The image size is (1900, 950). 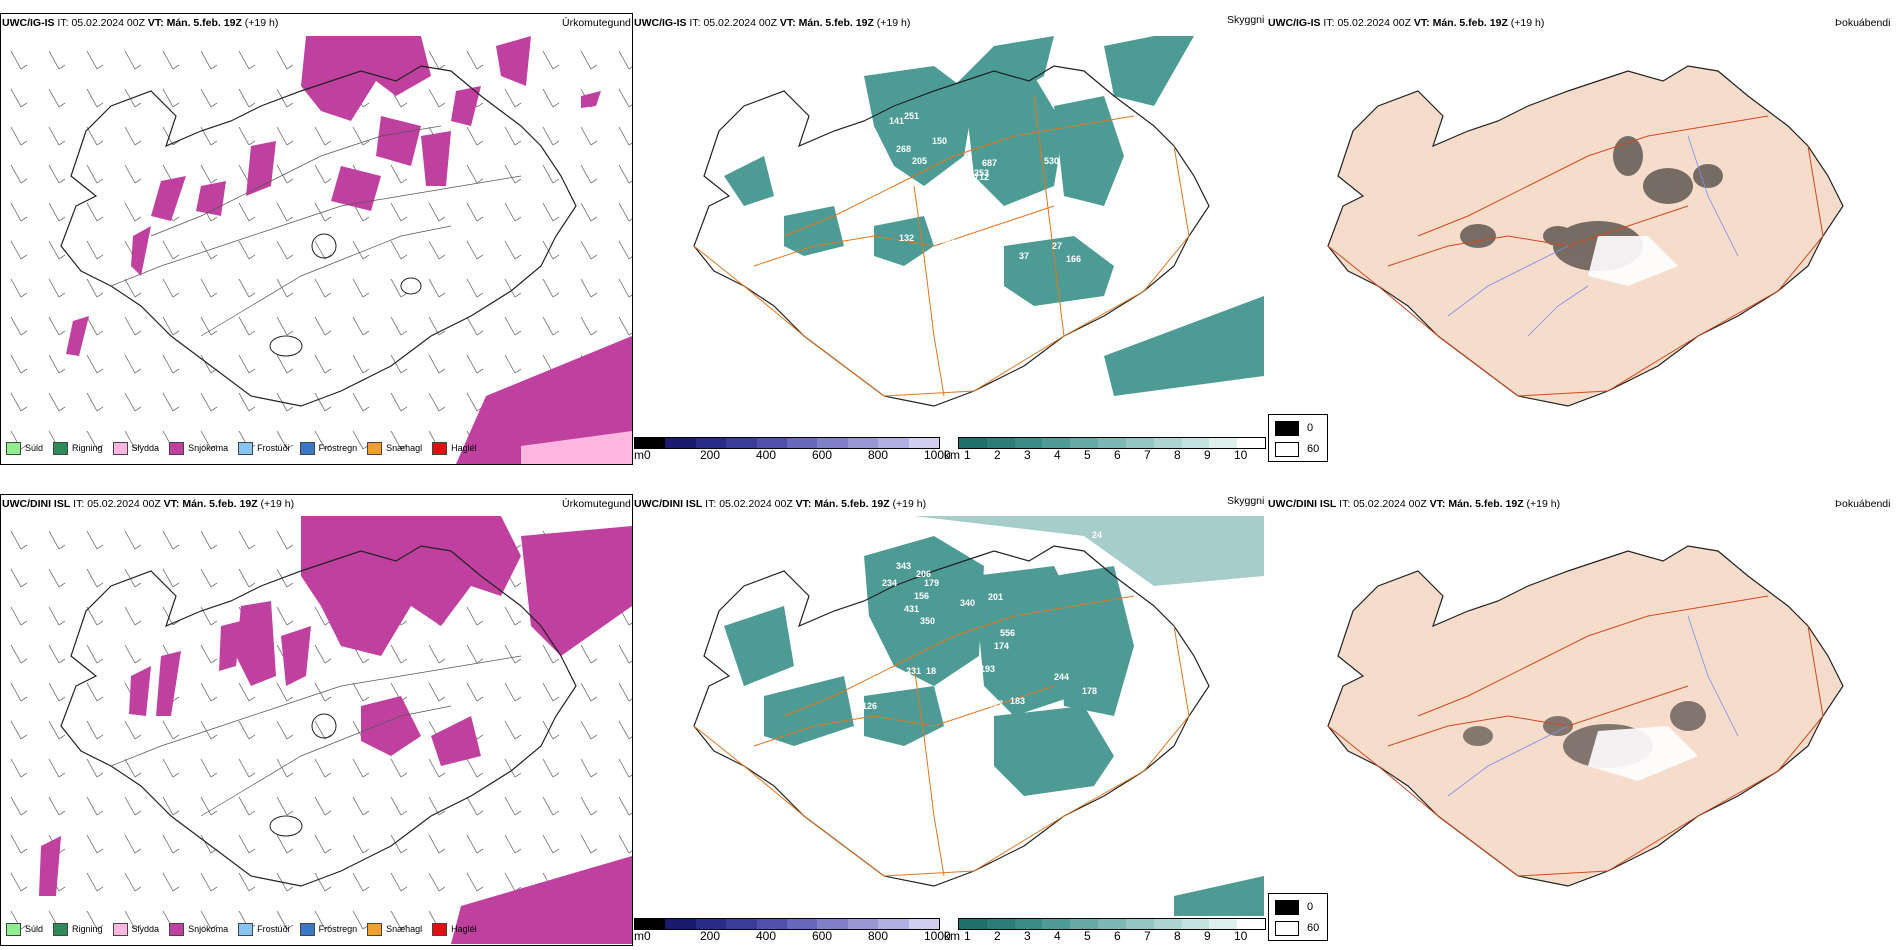 I want to click on low-visibility-areas, so click(x=994, y=716).